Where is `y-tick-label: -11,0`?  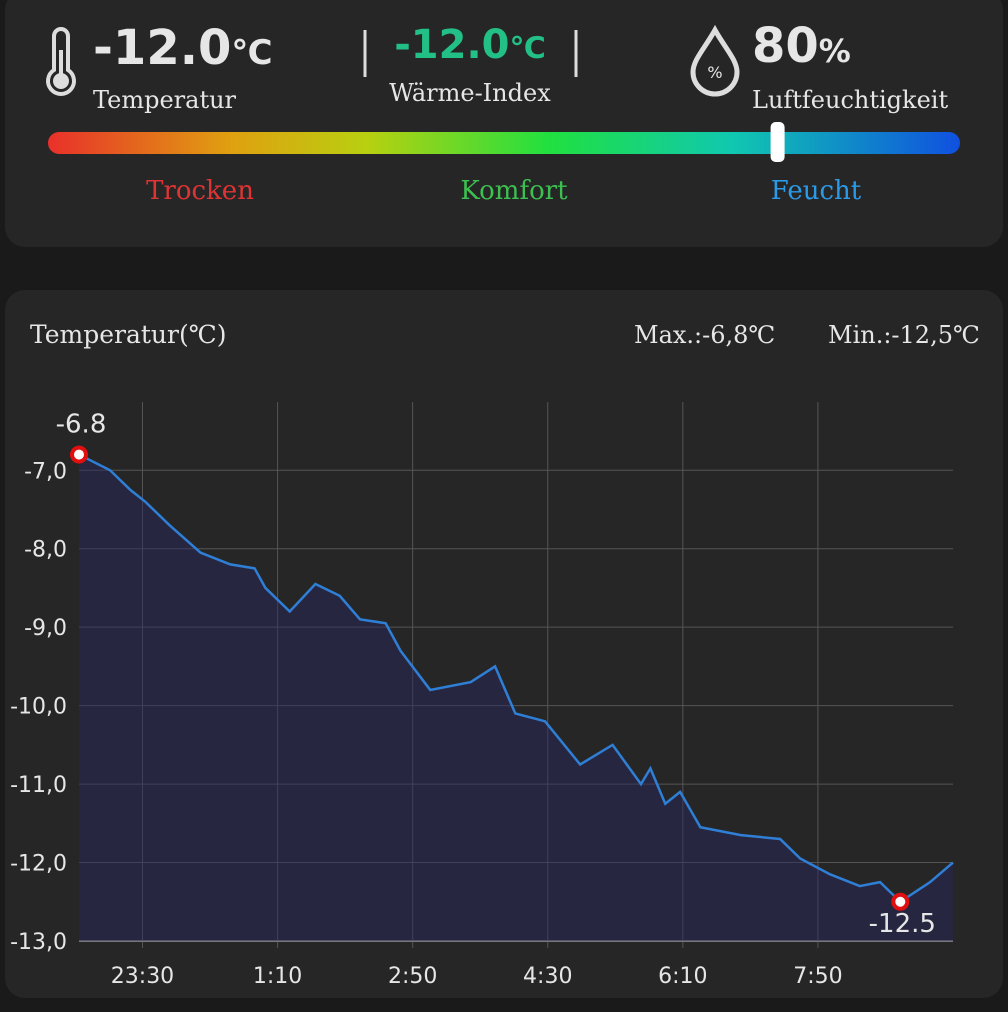 y-tick-label: -11,0 is located at coordinates (38, 785).